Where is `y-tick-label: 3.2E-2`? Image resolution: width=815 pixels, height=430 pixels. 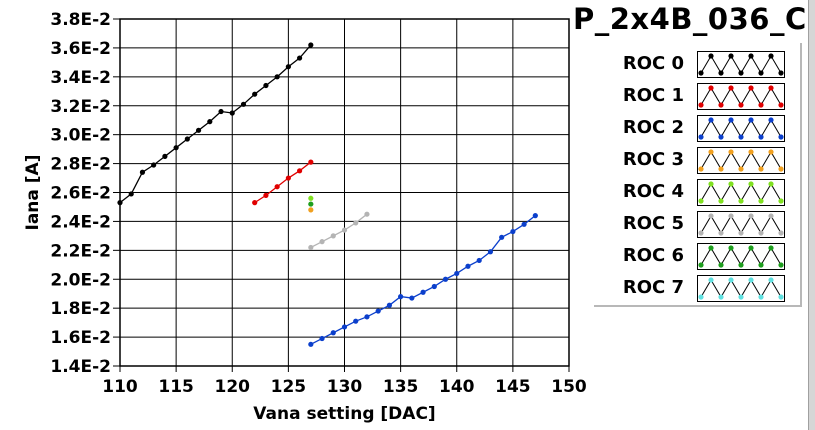
y-tick-label: 3.2E-2 is located at coordinates (80, 107).